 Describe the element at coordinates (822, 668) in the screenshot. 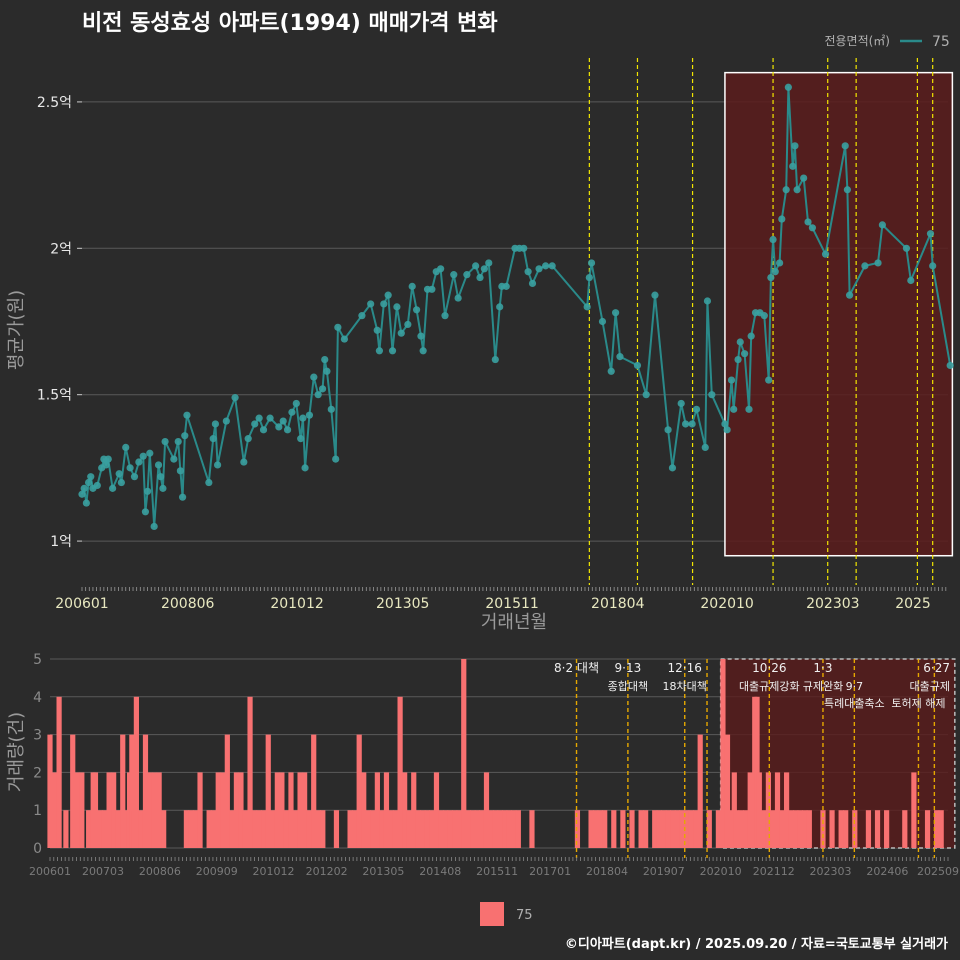

I see `volume-annotation-7: 1·3` at that location.